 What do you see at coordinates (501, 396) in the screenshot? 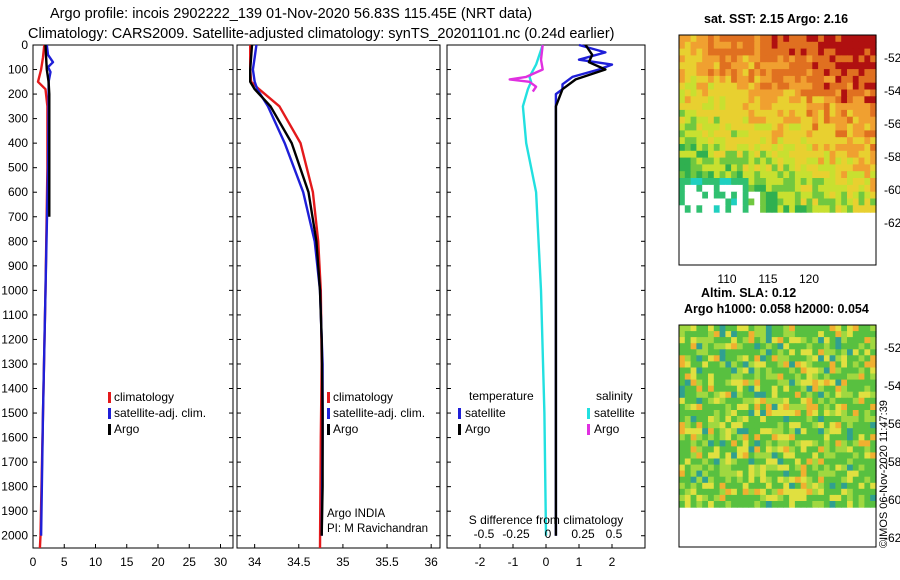
I see `legend-title-temperature: temperature` at bounding box center [501, 396].